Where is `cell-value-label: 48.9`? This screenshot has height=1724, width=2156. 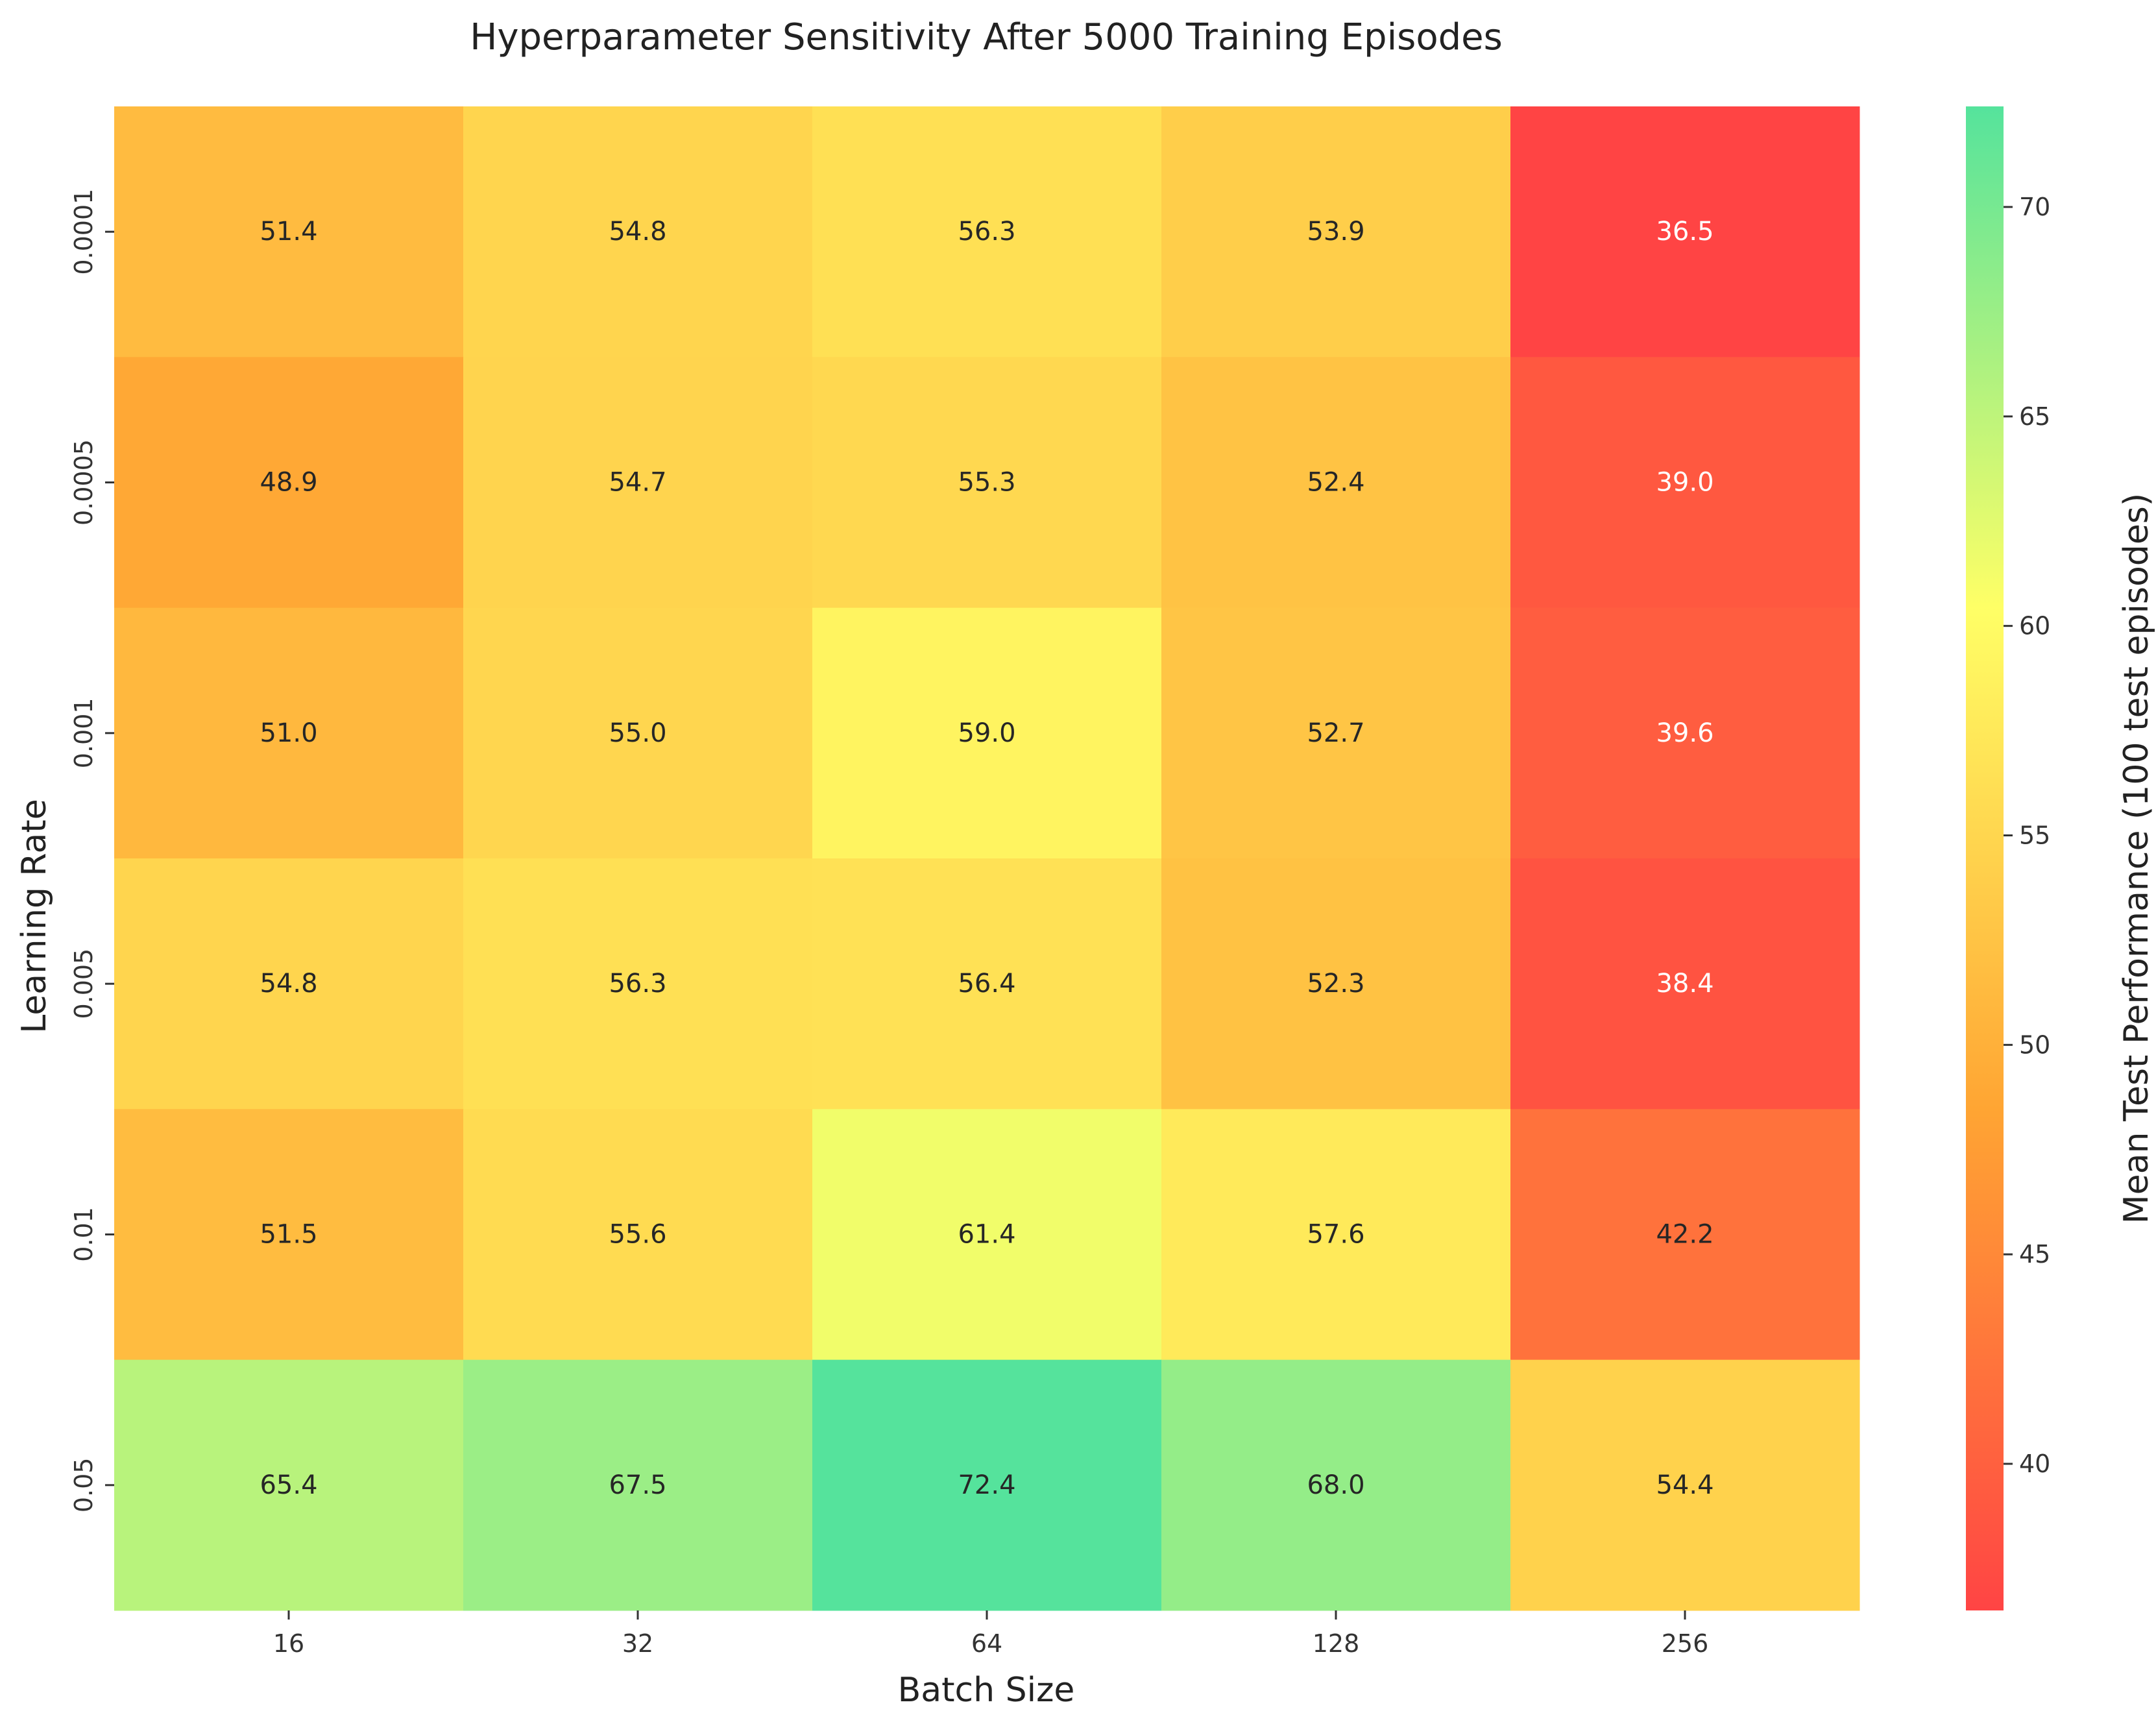
cell-value-label: 48.9 is located at coordinates (288, 483).